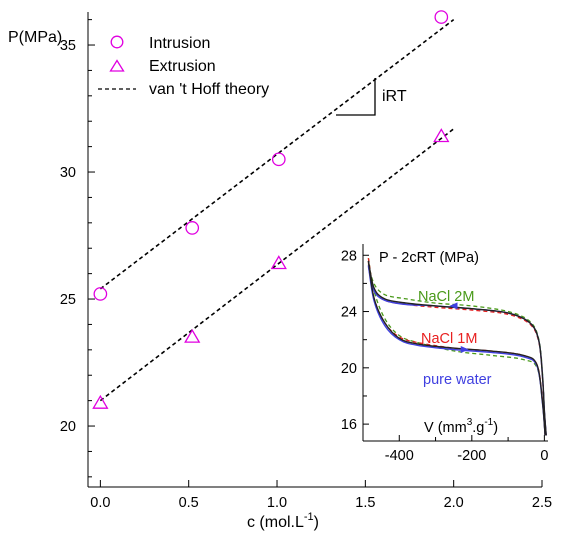  Describe the element at coordinates (316, 522) in the screenshot. I see `x-axis-label-suffix: )` at that location.